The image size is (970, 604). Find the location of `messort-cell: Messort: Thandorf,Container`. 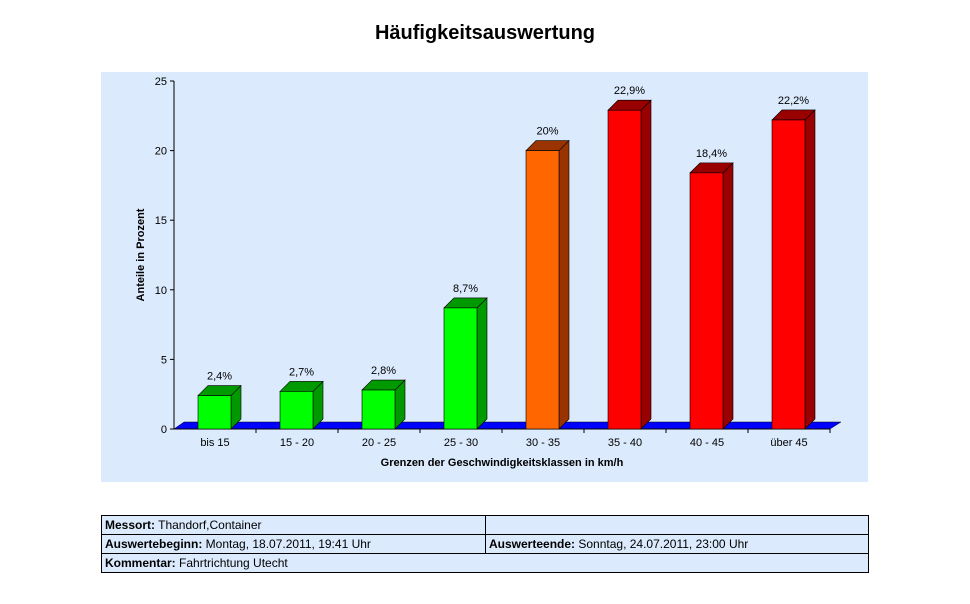

messort-cell: Messort: Thandorf,Container is located at coordinates (293, 525).